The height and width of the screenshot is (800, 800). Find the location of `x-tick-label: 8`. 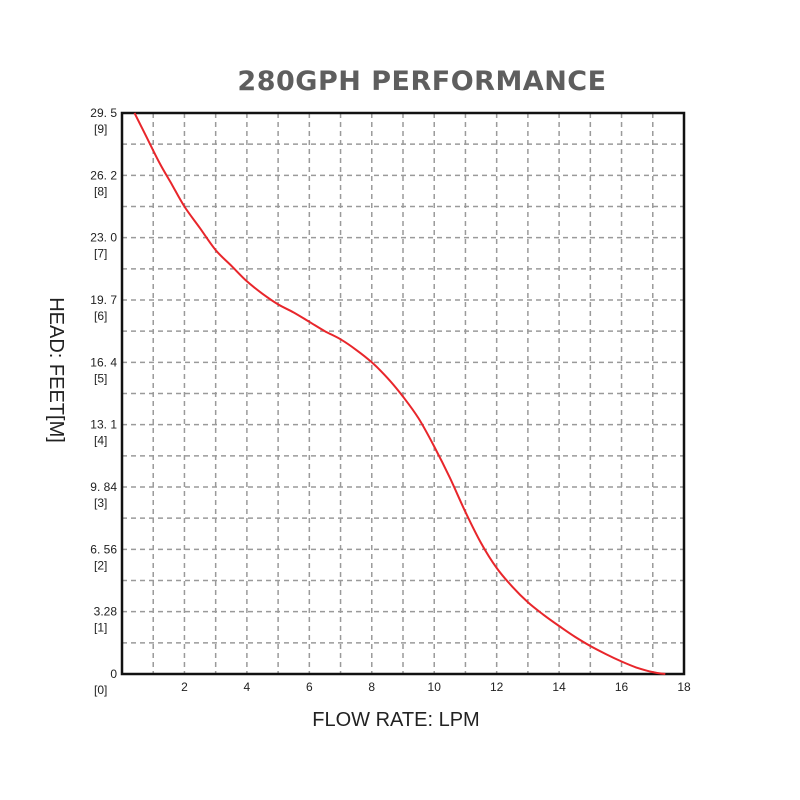

x-tick-label: 8 is located at coordinates (371, 687).